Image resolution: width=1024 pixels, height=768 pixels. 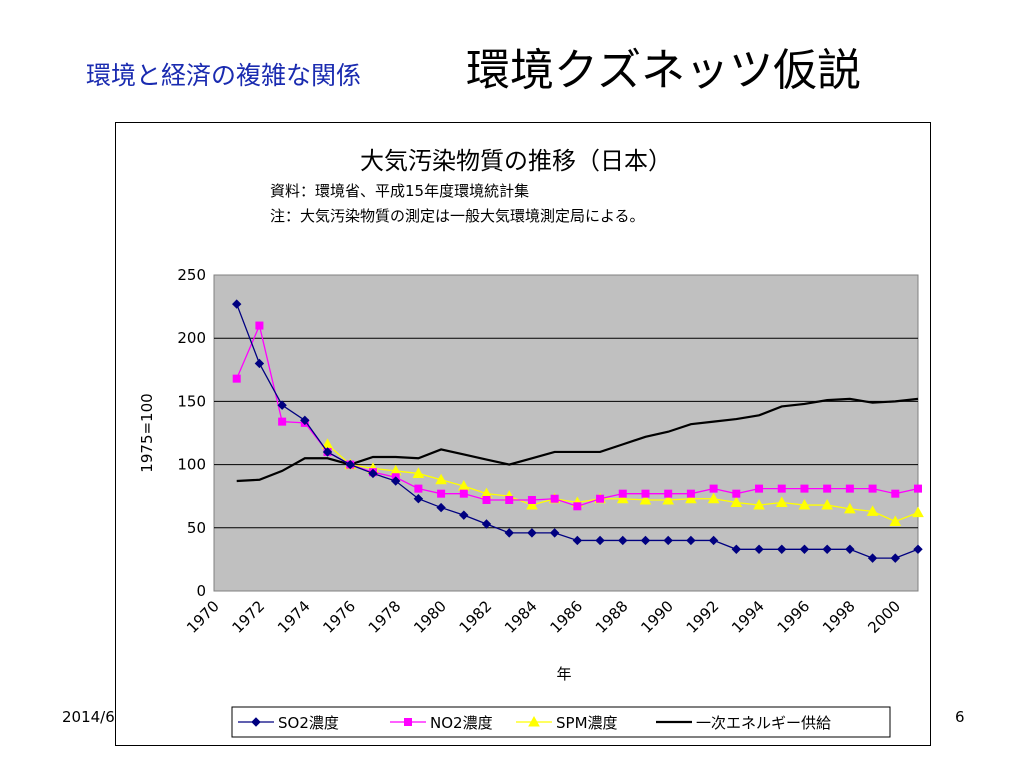 What do you see at coordinates (399, 191) in the screenshot?
I see `chart-source-note: 資料：環境省、平成15年度環境統計集` at bounding box center [399, 191].